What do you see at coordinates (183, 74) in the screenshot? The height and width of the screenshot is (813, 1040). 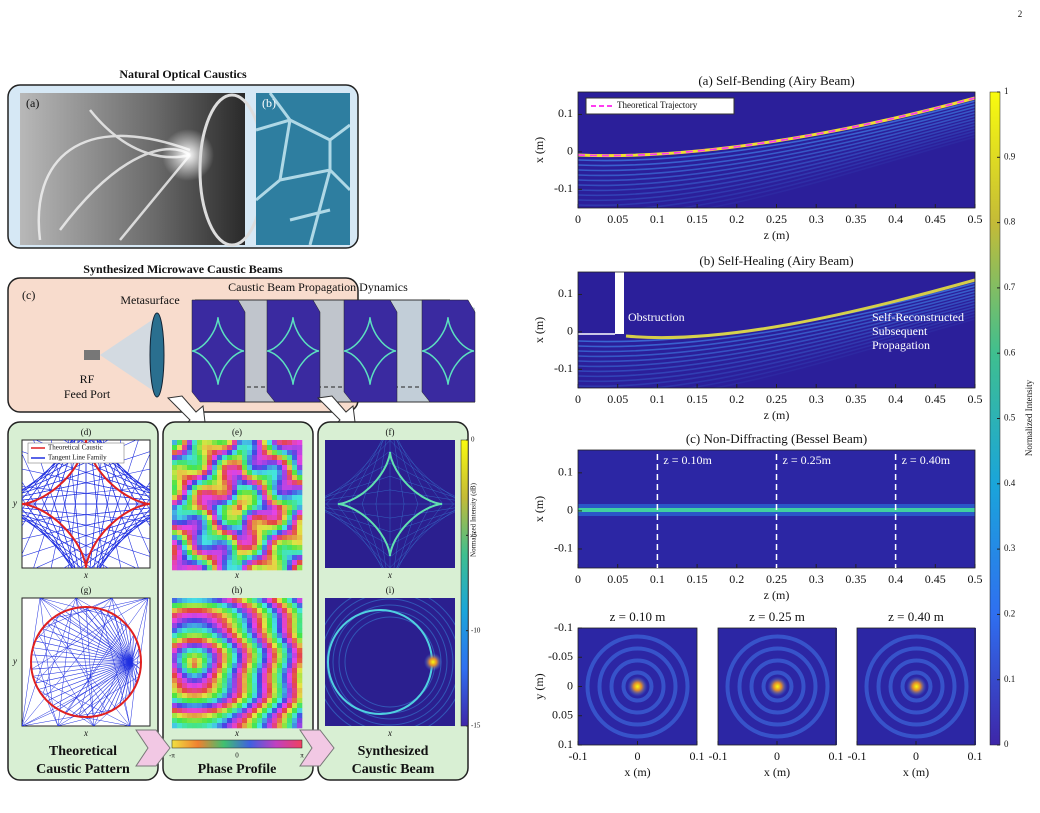 I see `section-title: Natural Optical Caustics` at bounding box center [183, 74].